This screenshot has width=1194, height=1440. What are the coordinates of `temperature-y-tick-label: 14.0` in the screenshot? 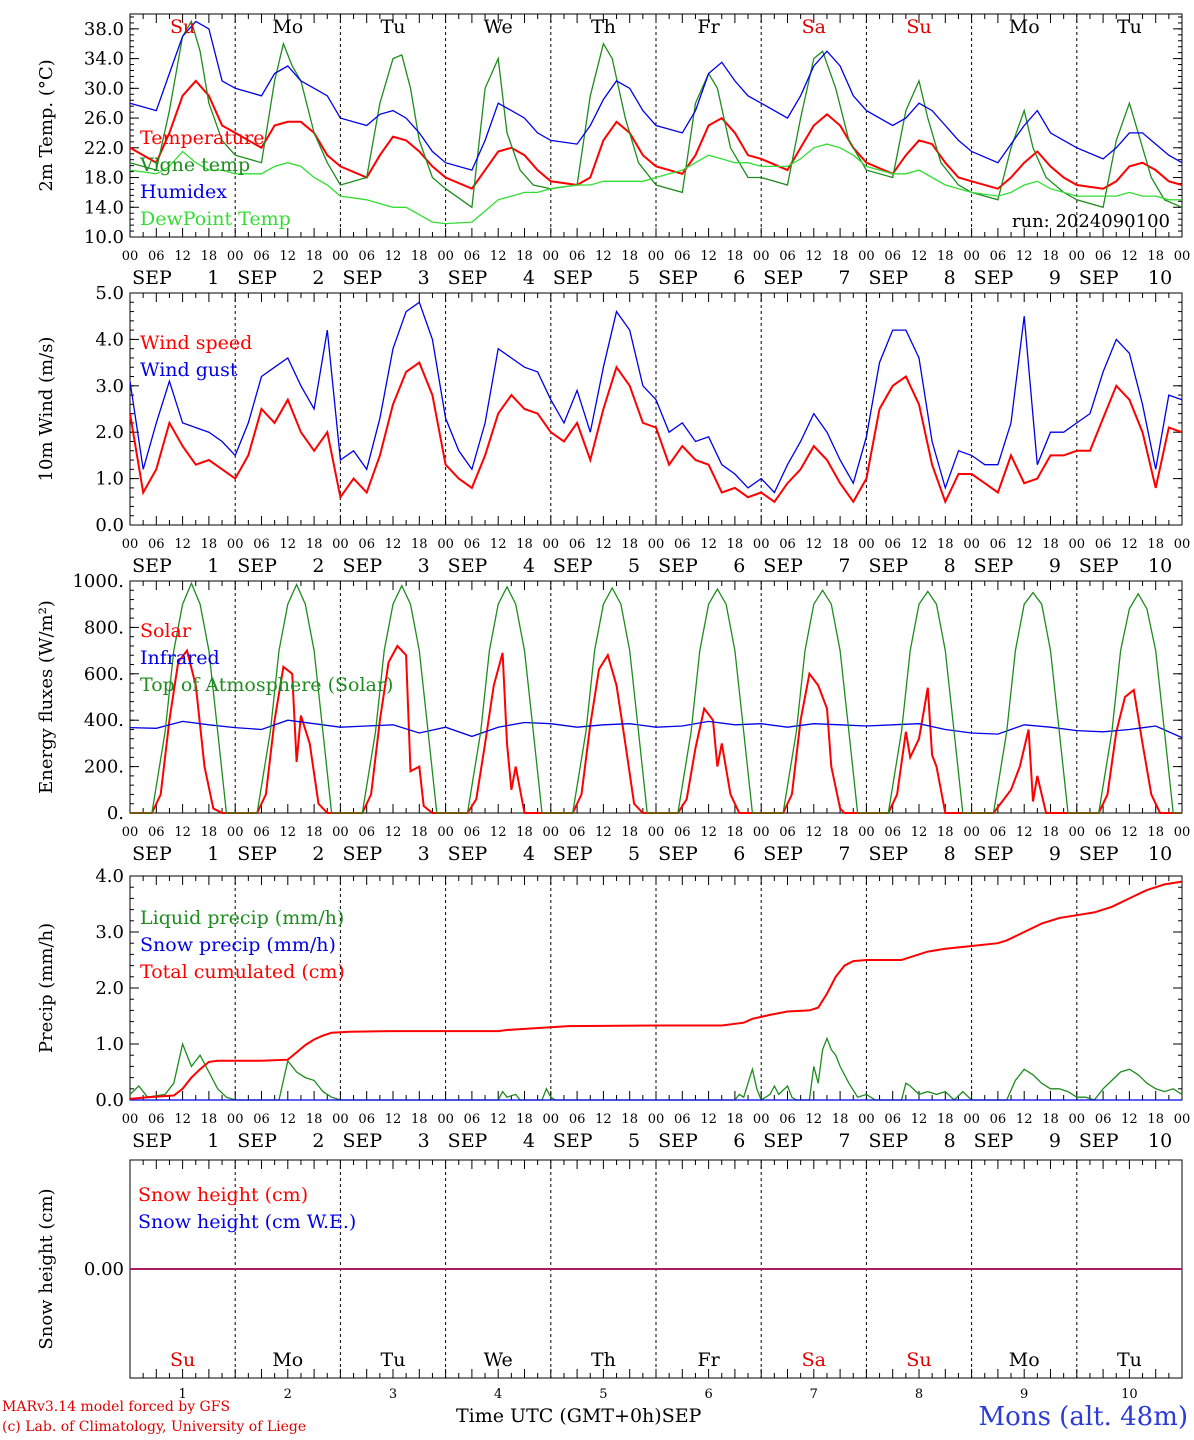 It's located at (104, 207).